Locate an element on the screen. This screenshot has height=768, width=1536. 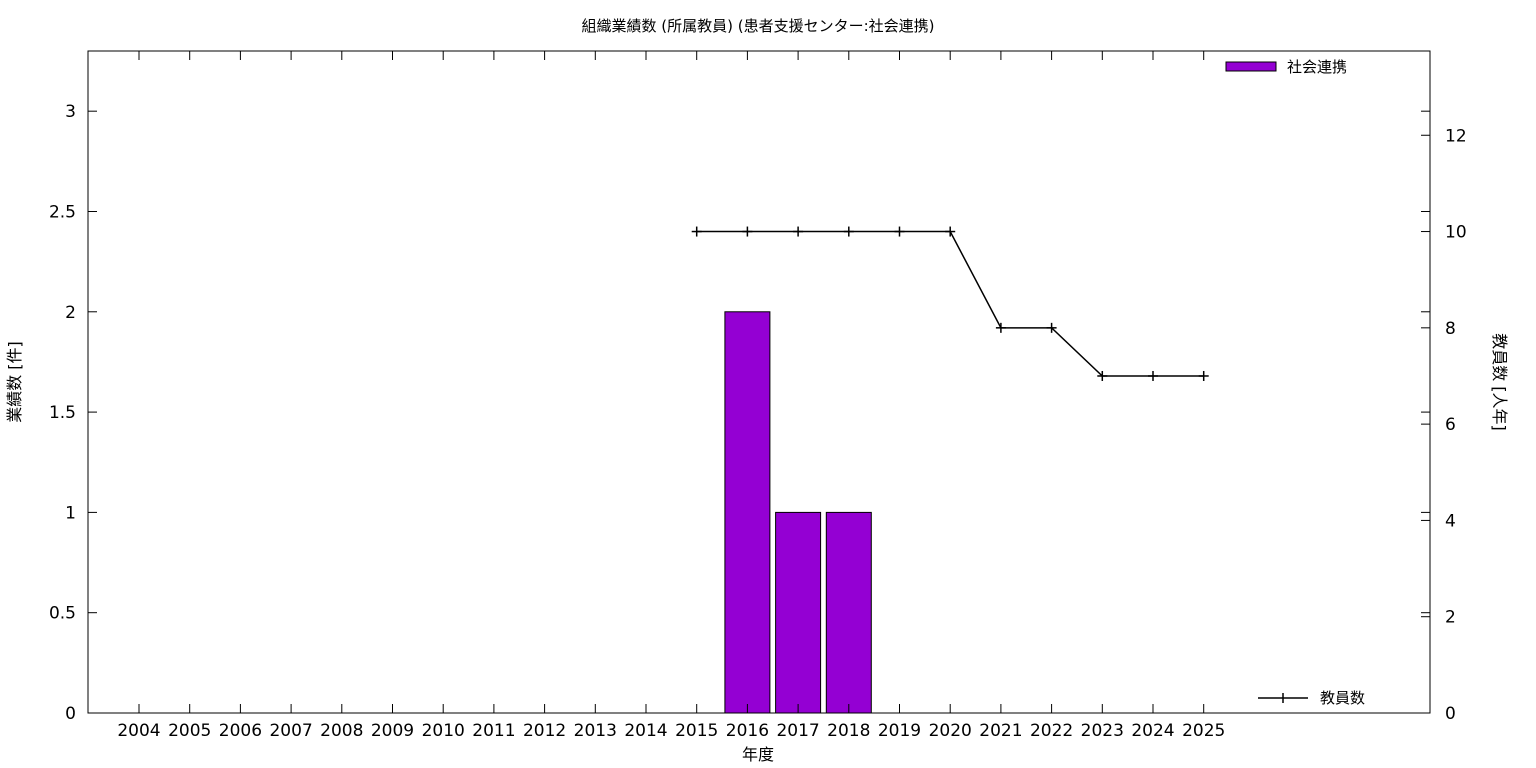
y-left-tick-label: 0.5 is located at coordinates (62, 614).